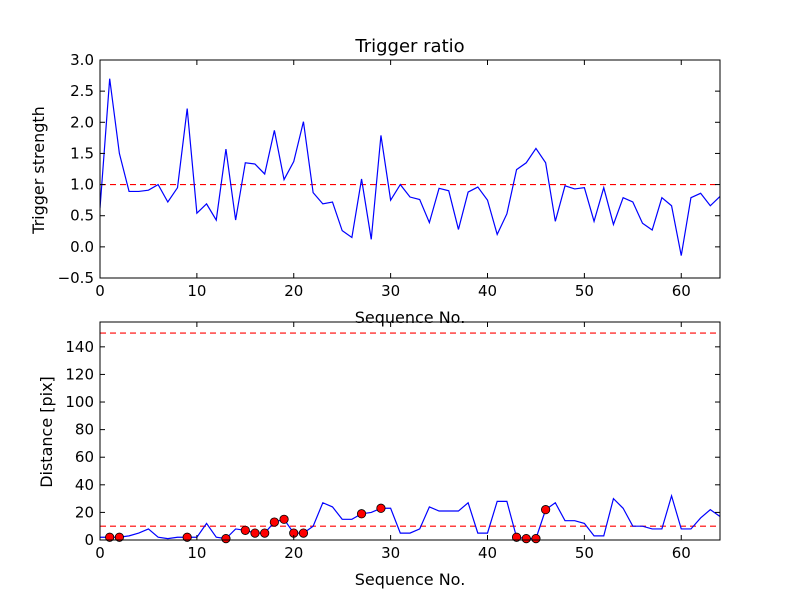 Image resolution: width=800 pixels, height=600 pixels. I want to click on y-axis-label: Trigger strength, so click(38, 170).